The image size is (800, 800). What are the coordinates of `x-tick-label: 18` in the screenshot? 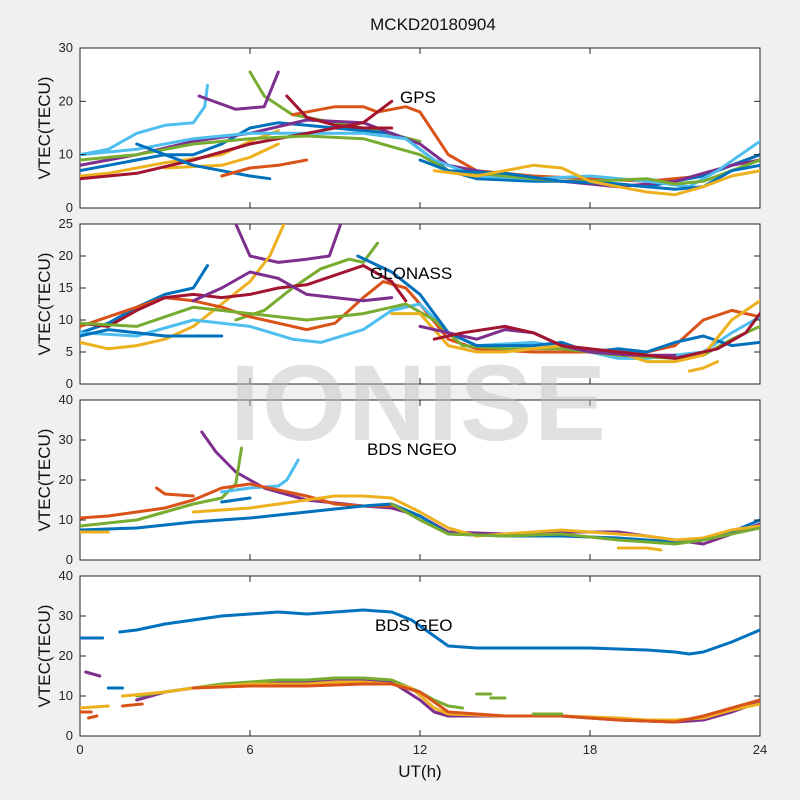 It's located at (590, 749).